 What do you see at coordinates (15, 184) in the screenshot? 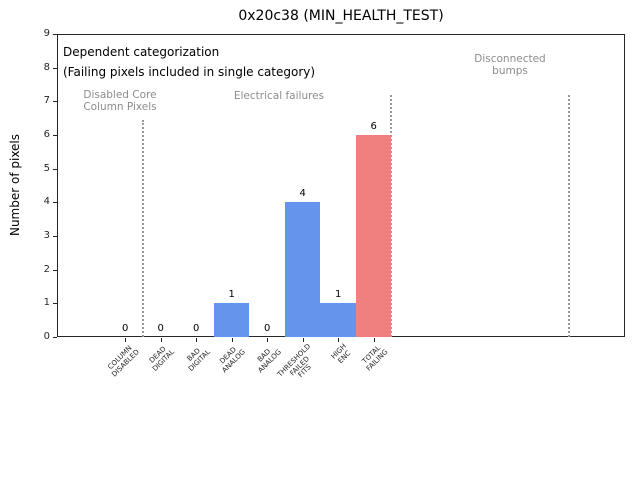
I see `y-axis-label: Number of pixels` at bounding box center [15, 184].